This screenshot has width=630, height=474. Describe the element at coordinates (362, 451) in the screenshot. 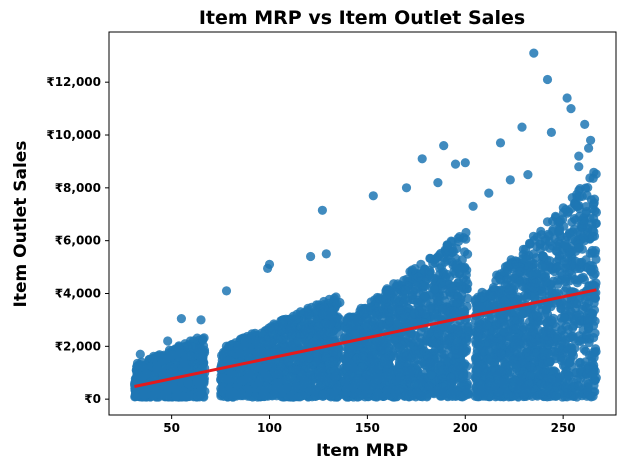

I see `x-axis-label: Item MRP` at that location.